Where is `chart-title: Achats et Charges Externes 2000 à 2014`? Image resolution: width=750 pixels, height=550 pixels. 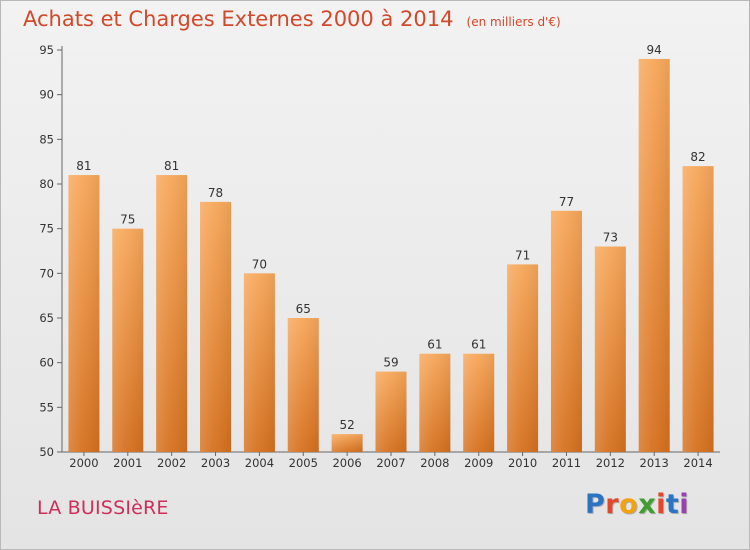
chart-title: Achats et Charges Externes 2000 à 2014 is located at coordinates (238, 19).